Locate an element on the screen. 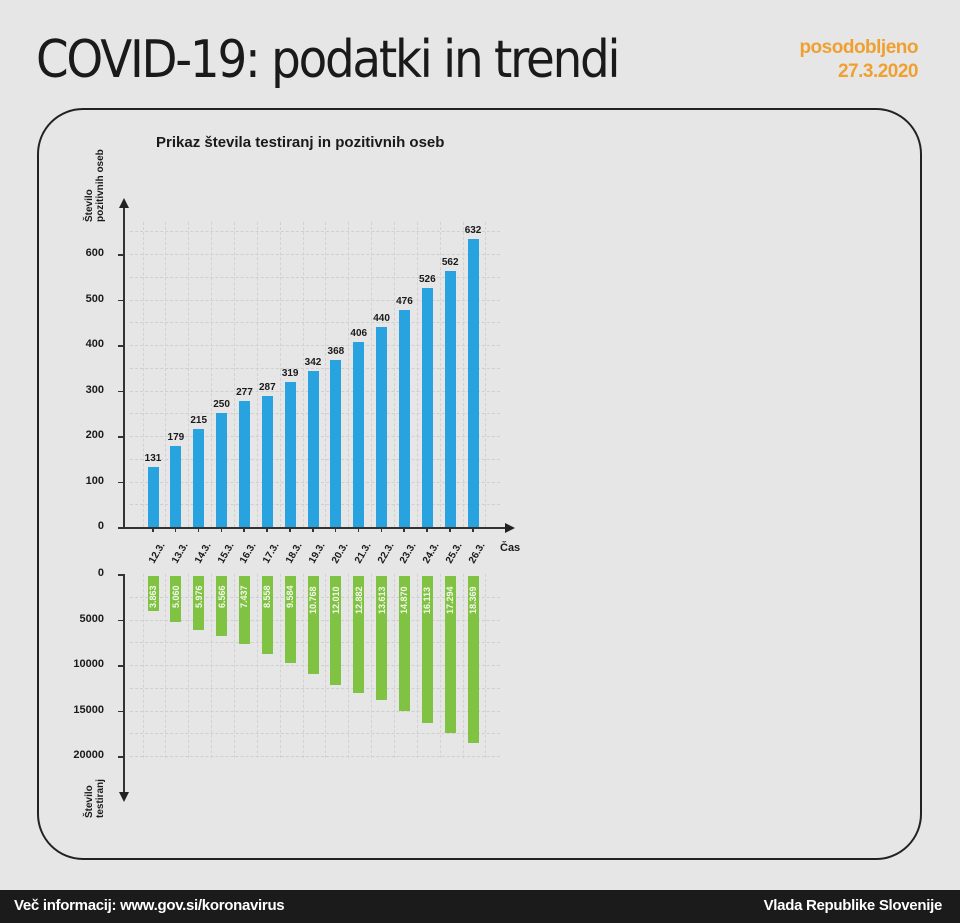  y-tick-label: 5000 is located at coordinates (91, 618).